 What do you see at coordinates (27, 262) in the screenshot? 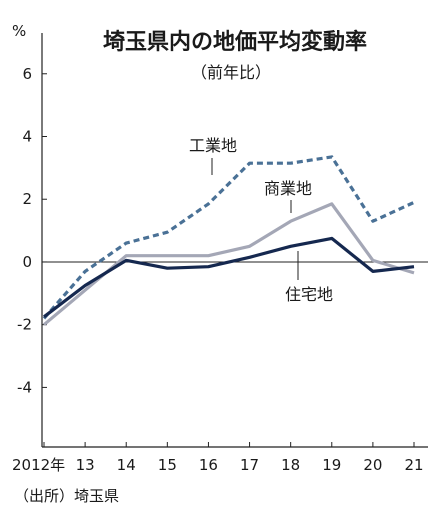
I see `y-tick-label: 0` at bounding box center [27, 262].